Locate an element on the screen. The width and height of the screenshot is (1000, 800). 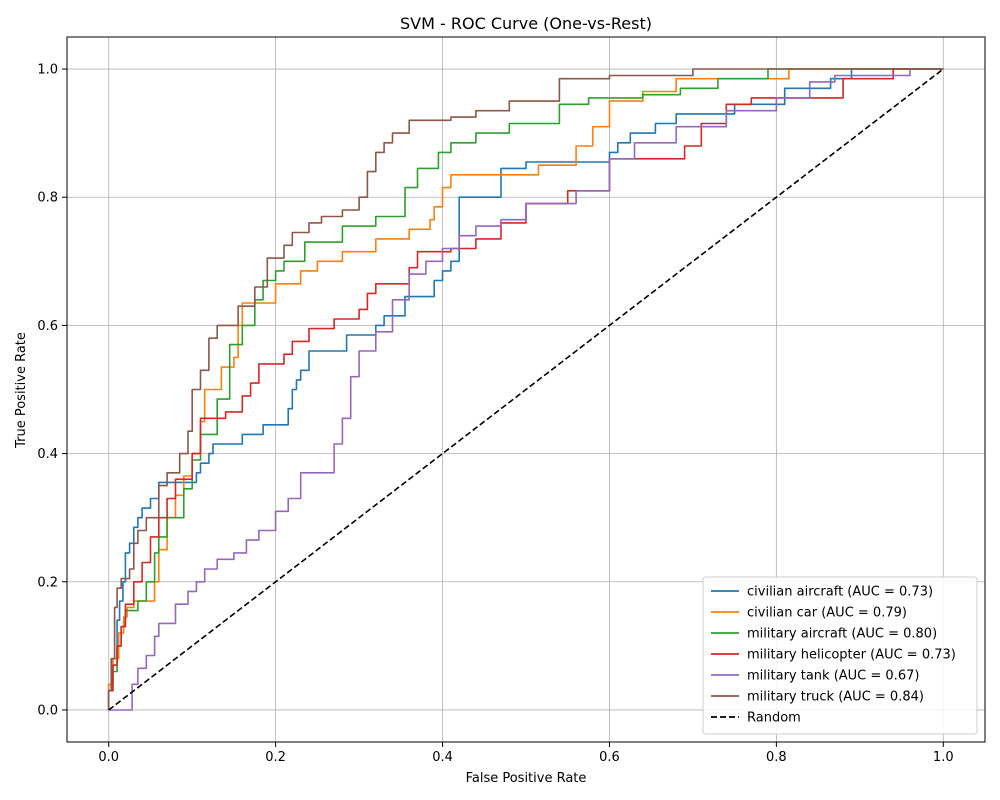
legend-box is located at coordinates (840, 655).